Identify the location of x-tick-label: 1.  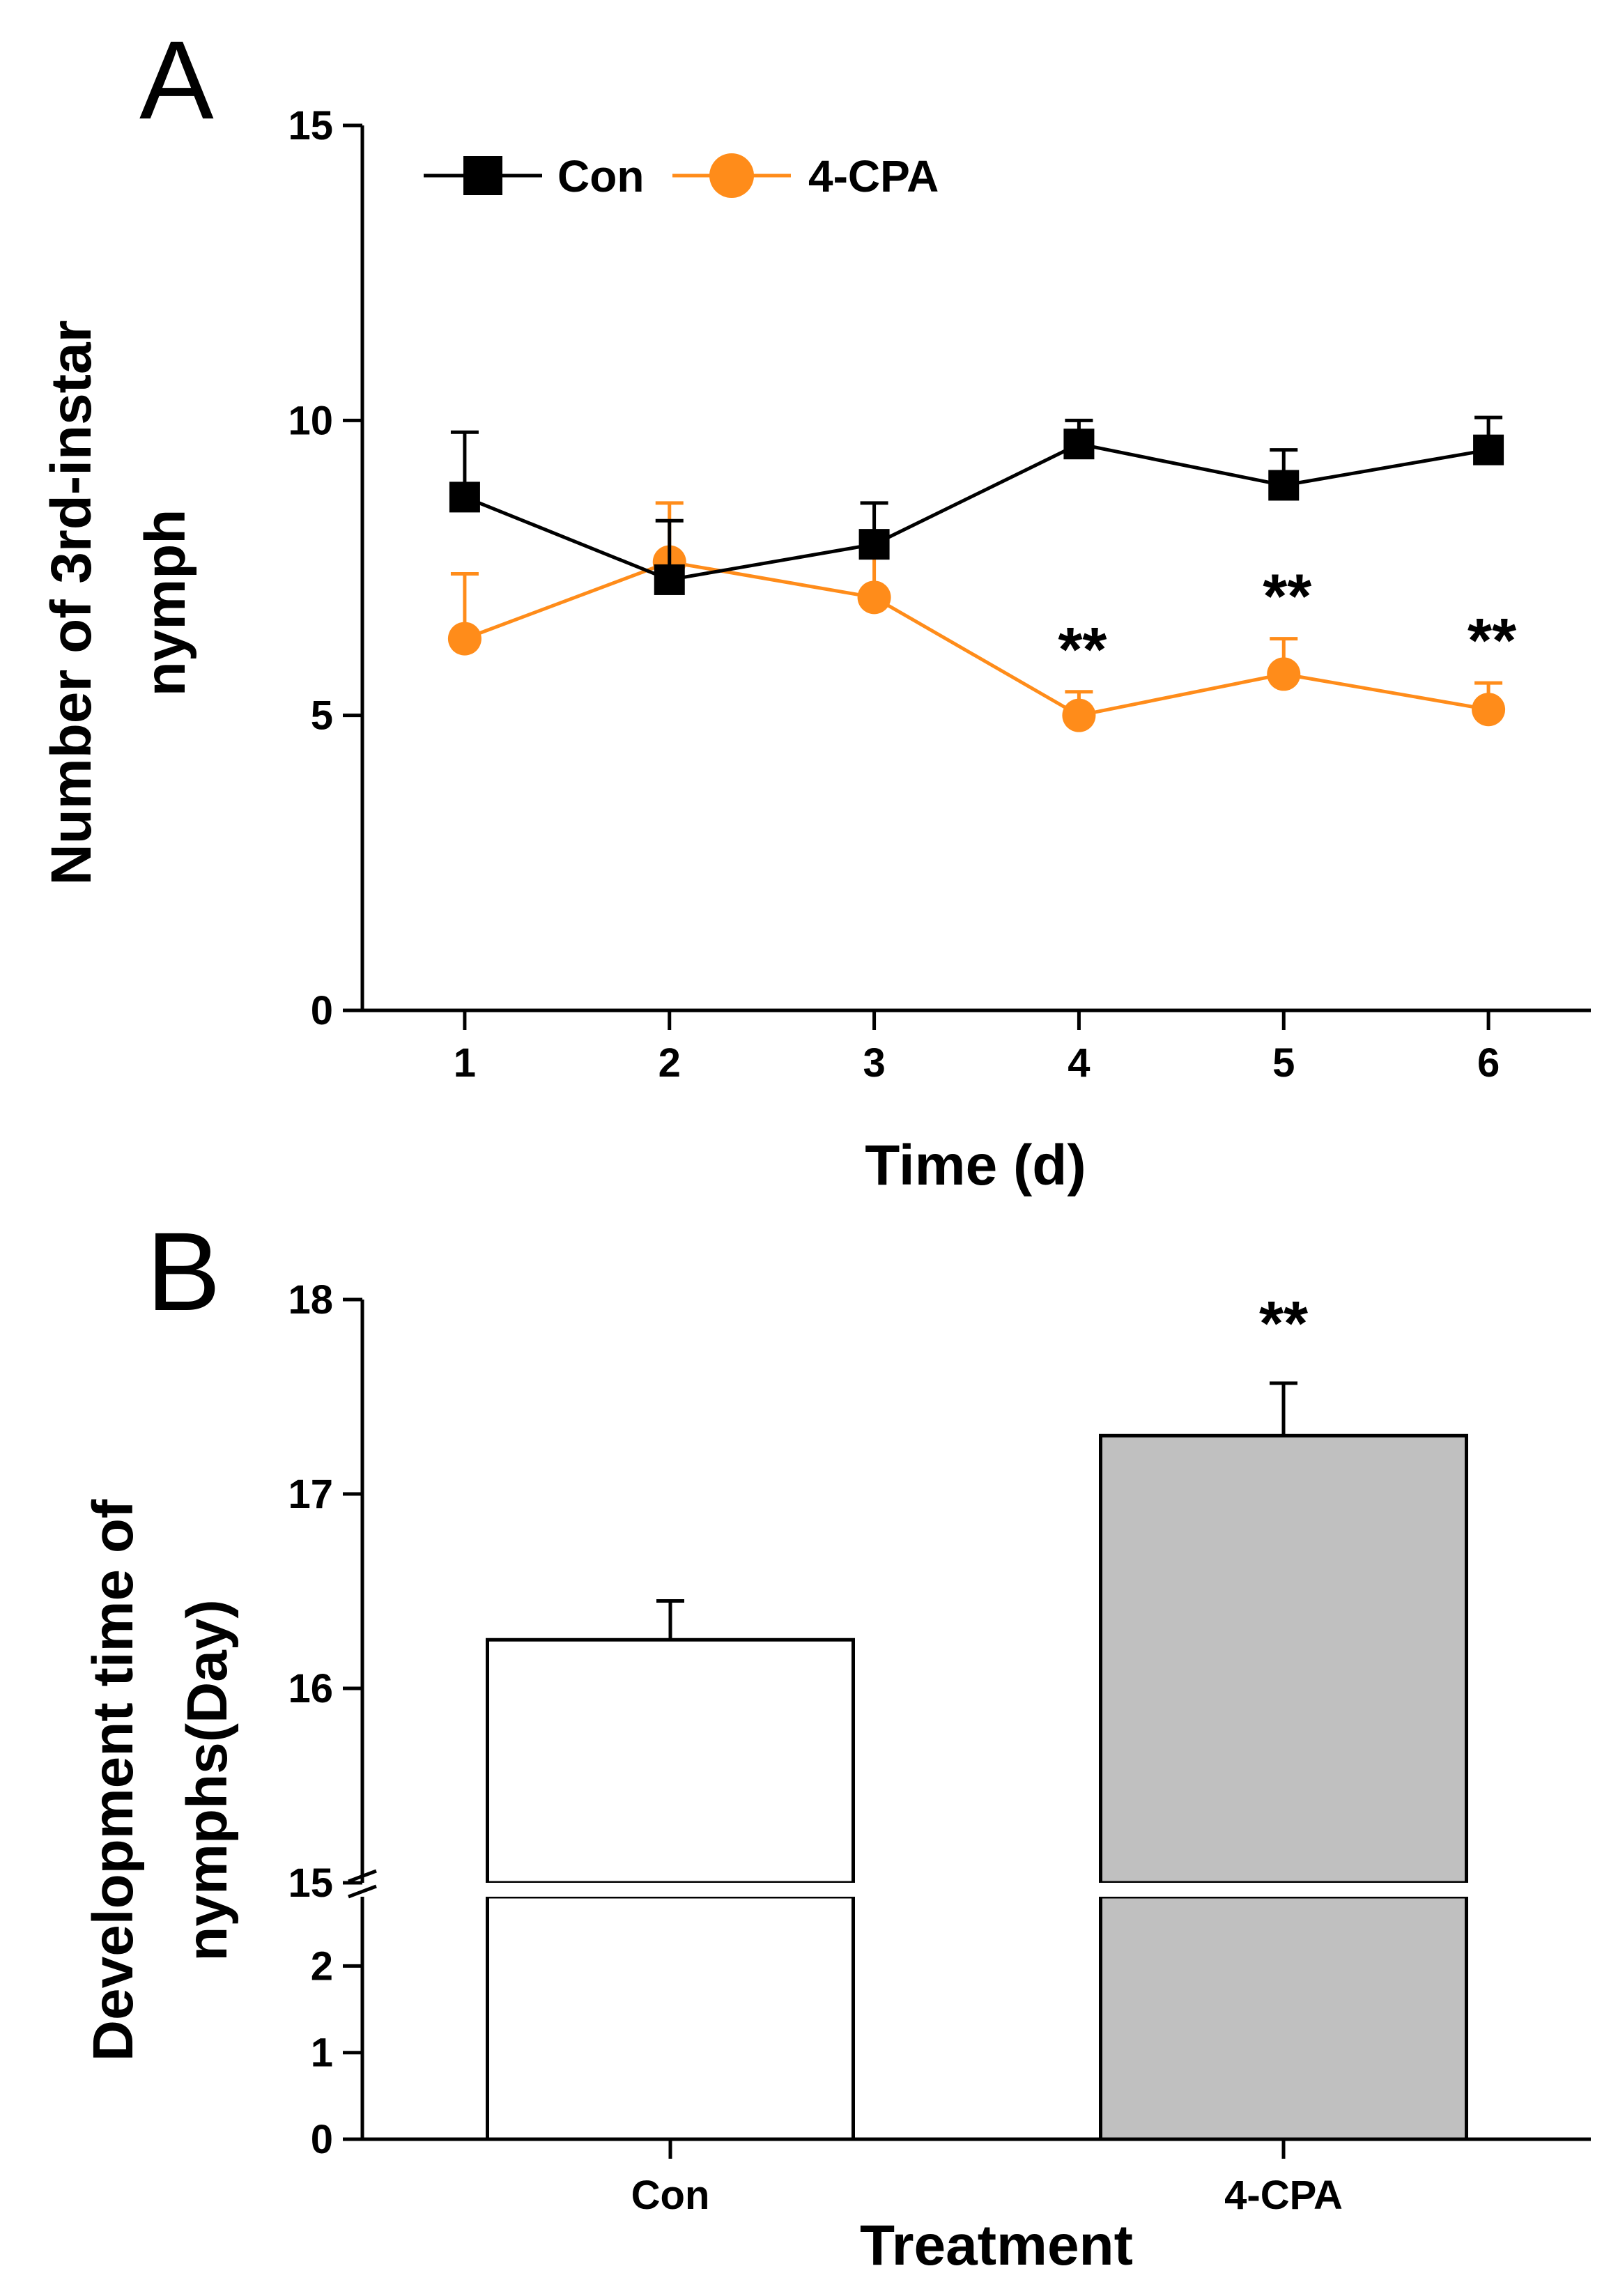
(465, 1063).